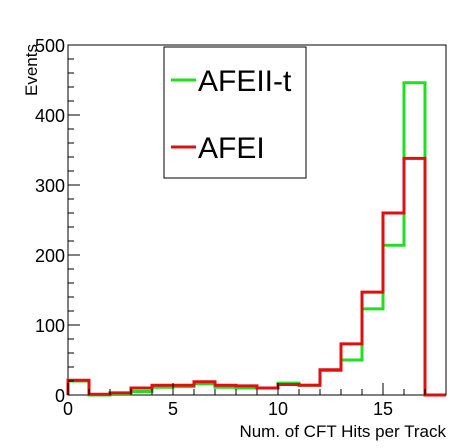  I want to click on legend: AFEII-t AFEI, so click(235, 112).